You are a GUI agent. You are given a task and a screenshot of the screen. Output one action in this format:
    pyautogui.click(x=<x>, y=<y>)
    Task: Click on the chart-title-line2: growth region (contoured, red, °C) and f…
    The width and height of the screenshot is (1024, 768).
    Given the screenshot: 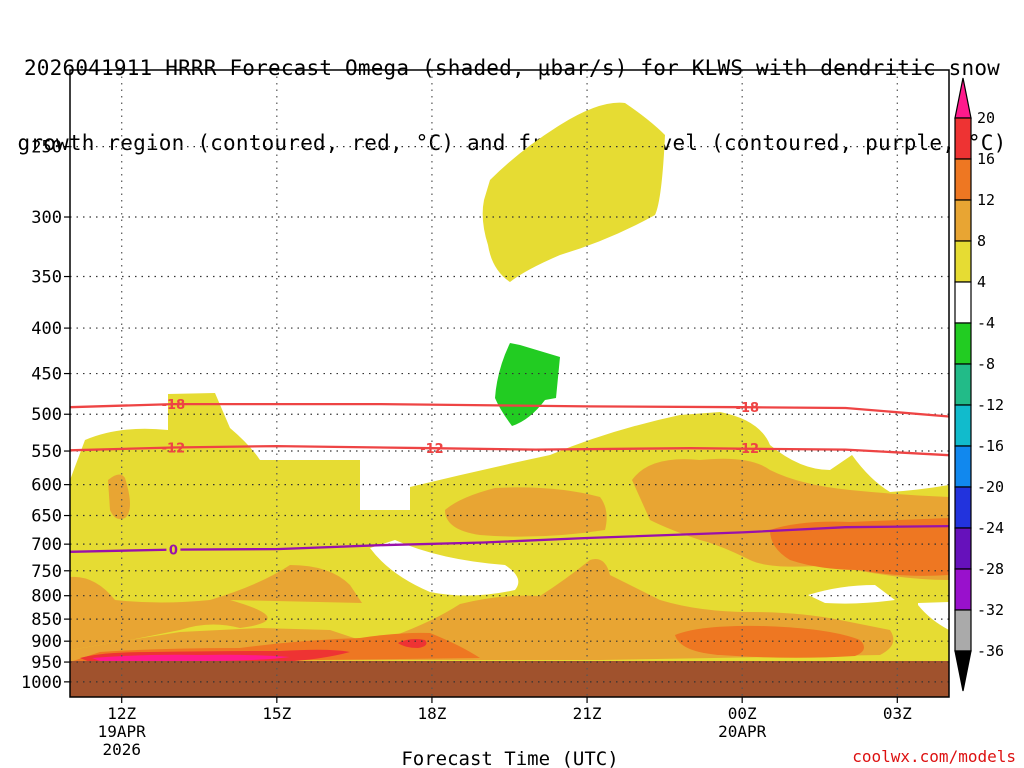 What is the action you would take?
    pyautogui.click(x=512, y=143)
    